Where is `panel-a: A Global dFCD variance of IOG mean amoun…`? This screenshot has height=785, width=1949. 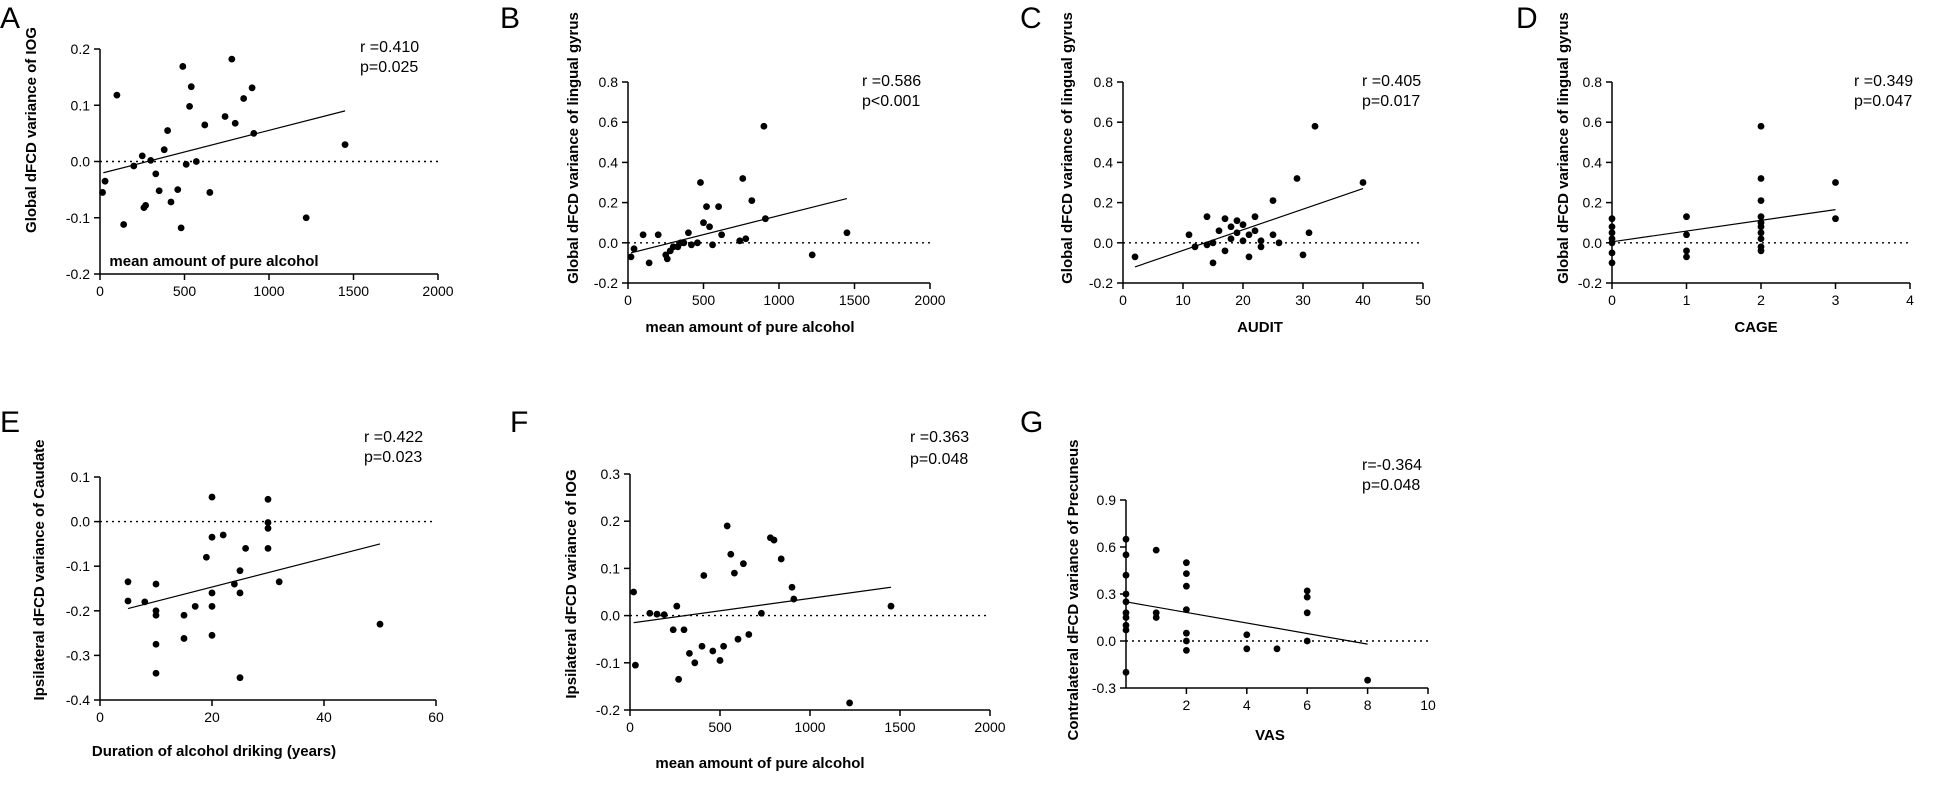 panel-a: A Global dFCD variance of IOG mean amoun… is located at coordinates (227, 150).